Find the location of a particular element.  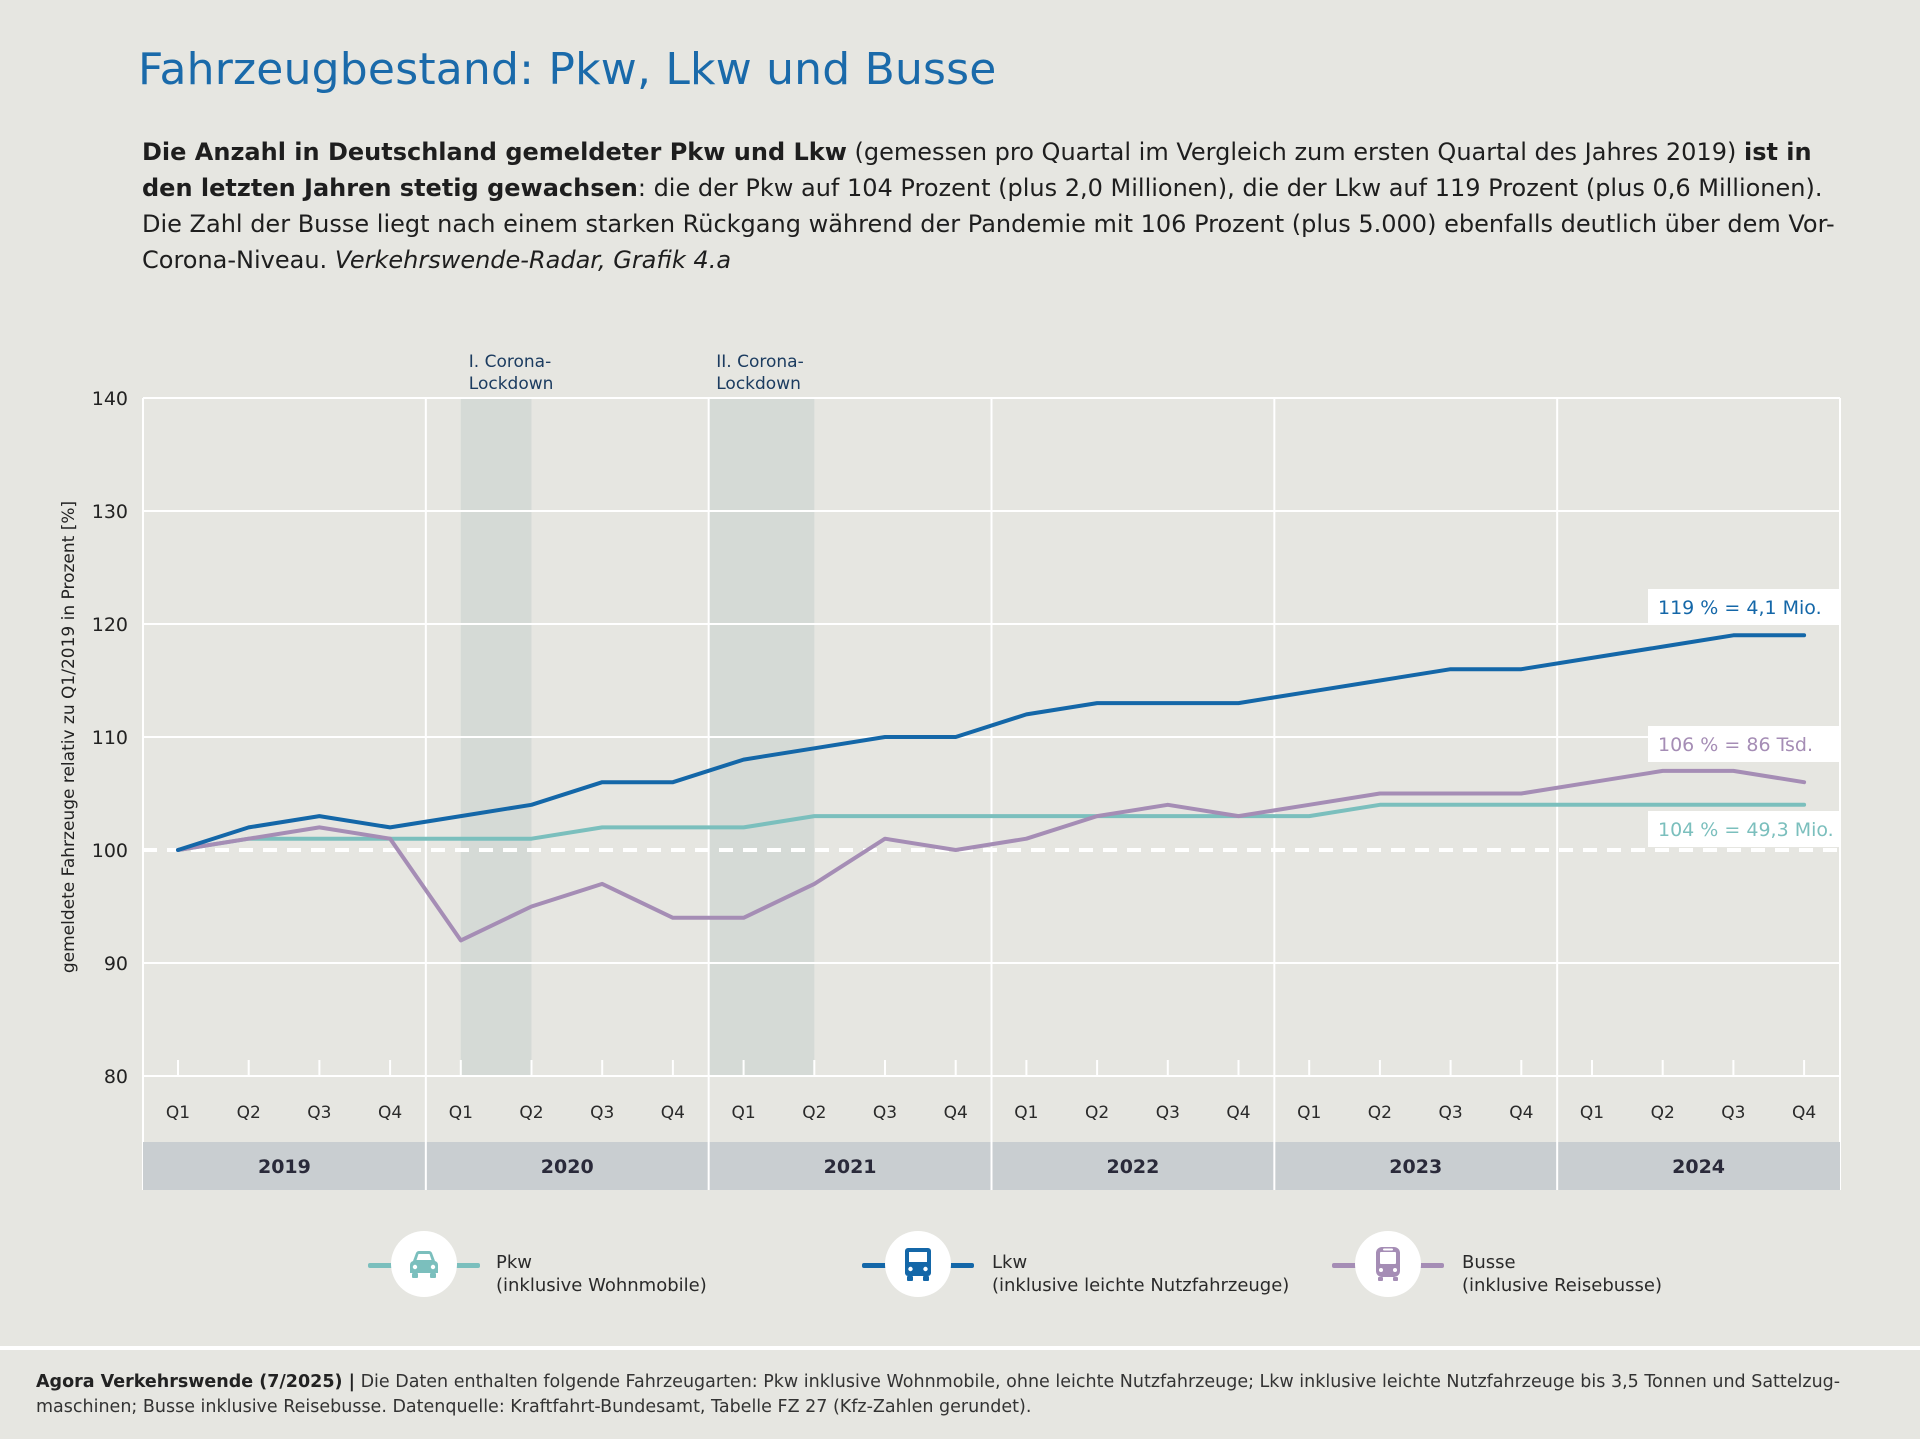

legend-label-busse-line1: Busse is located at coordinates (1489, 1262).